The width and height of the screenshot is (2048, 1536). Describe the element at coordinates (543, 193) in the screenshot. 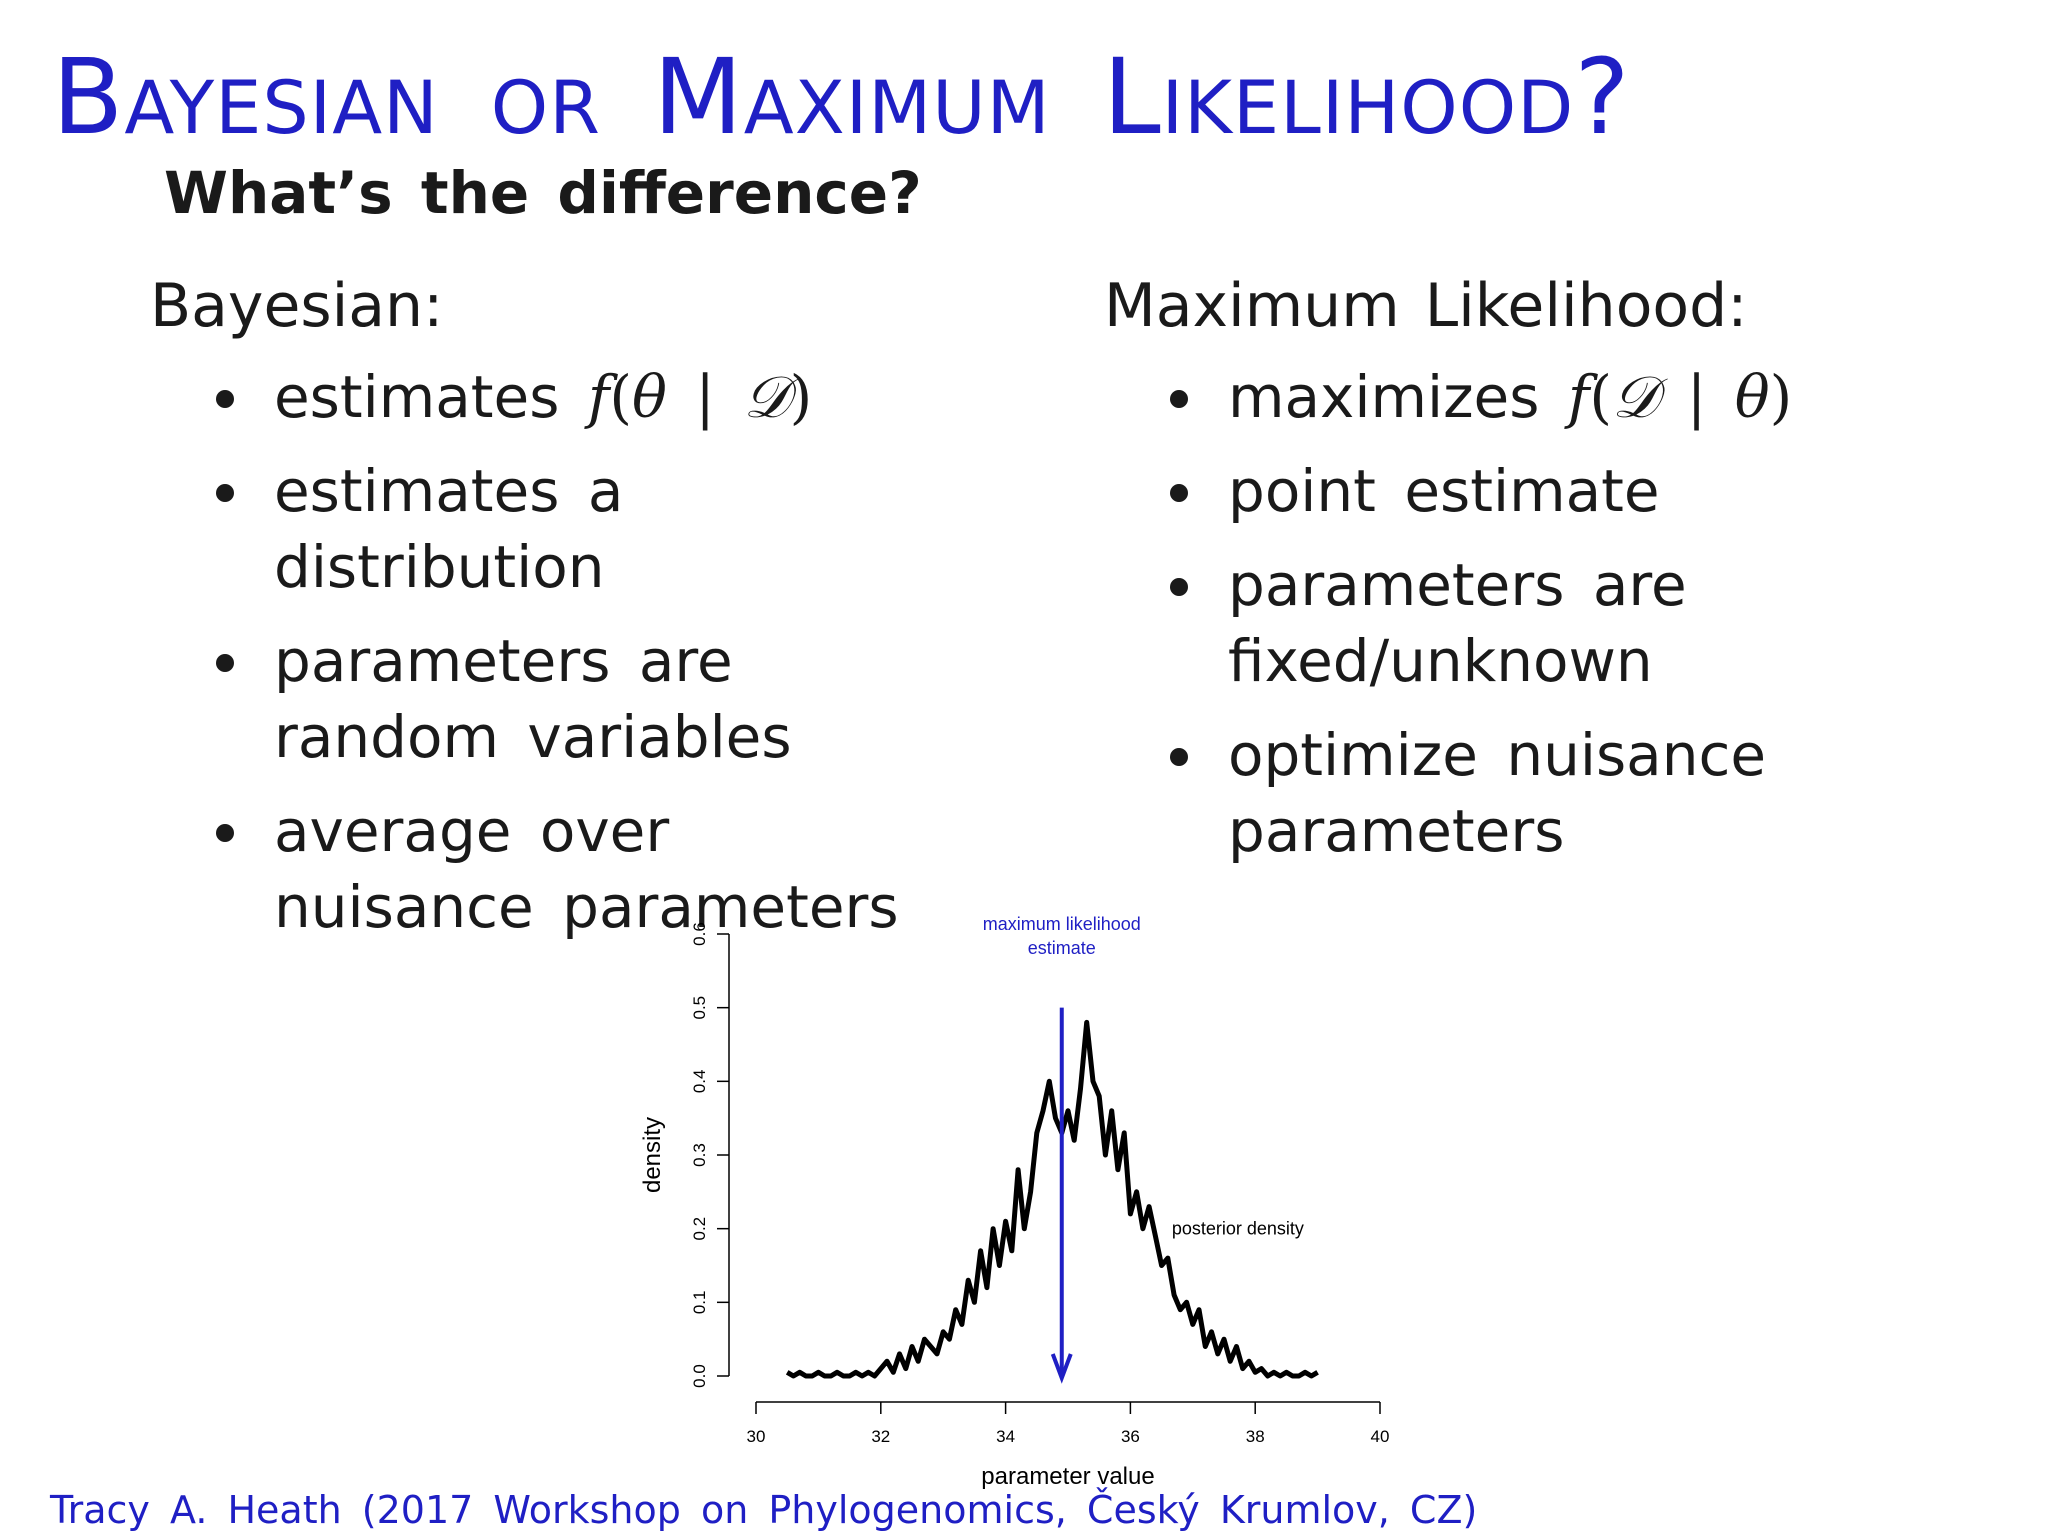

I see `slide-subtitle: What’s the difference?` at that location.